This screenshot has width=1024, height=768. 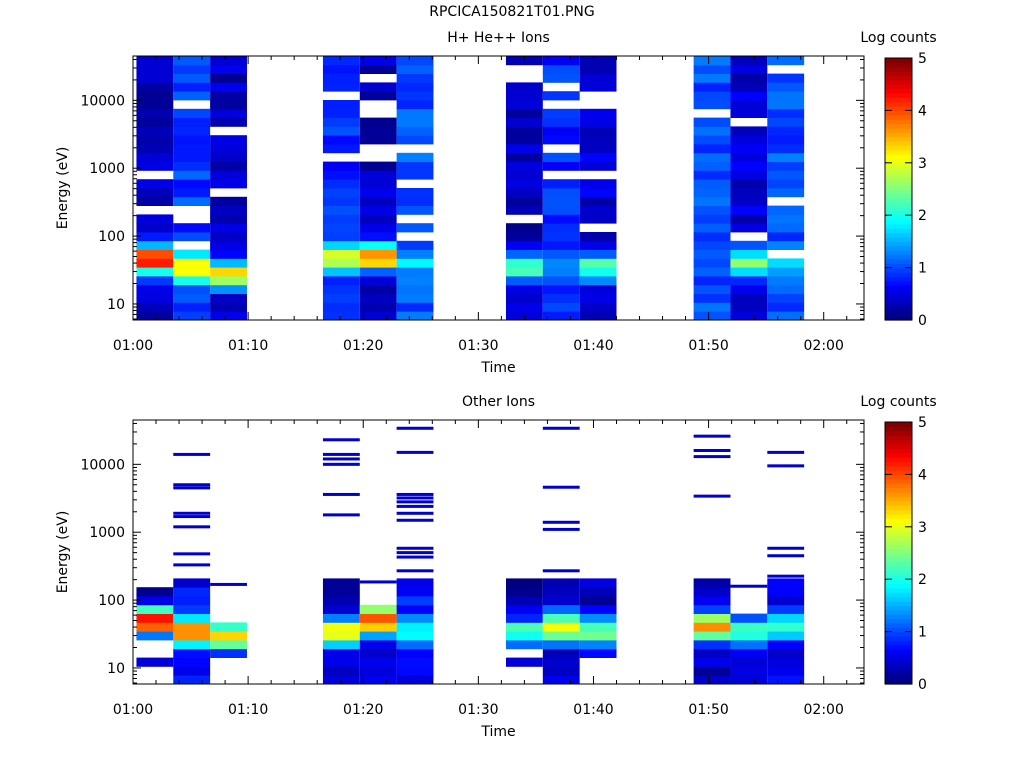 What do you see at coordinates (248, 346) in the screenshot?
I see `x-tick-label: 01:10` at bounding box center [248, 346].